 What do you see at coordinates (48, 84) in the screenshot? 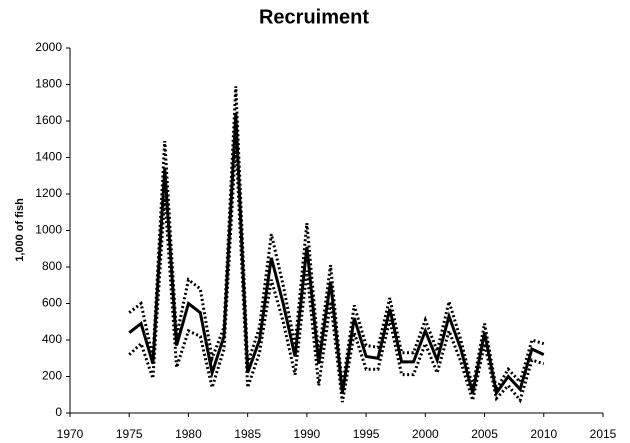
I see `y-tick-label: 1800` at bounding box center [48, 84].